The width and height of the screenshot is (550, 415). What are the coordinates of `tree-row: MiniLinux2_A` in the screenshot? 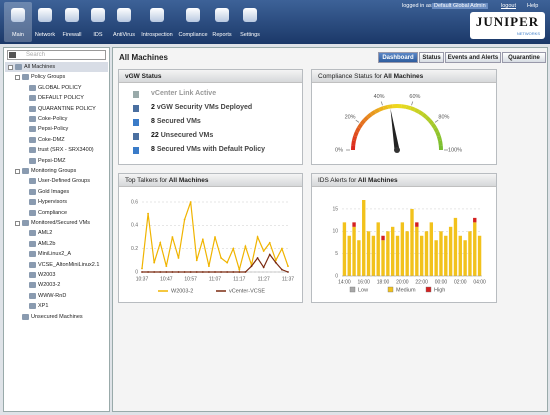 It's located at (56, 254).